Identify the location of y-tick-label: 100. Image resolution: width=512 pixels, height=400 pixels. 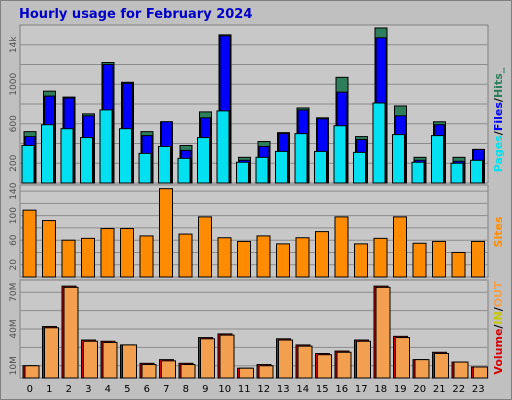
(14, 215).